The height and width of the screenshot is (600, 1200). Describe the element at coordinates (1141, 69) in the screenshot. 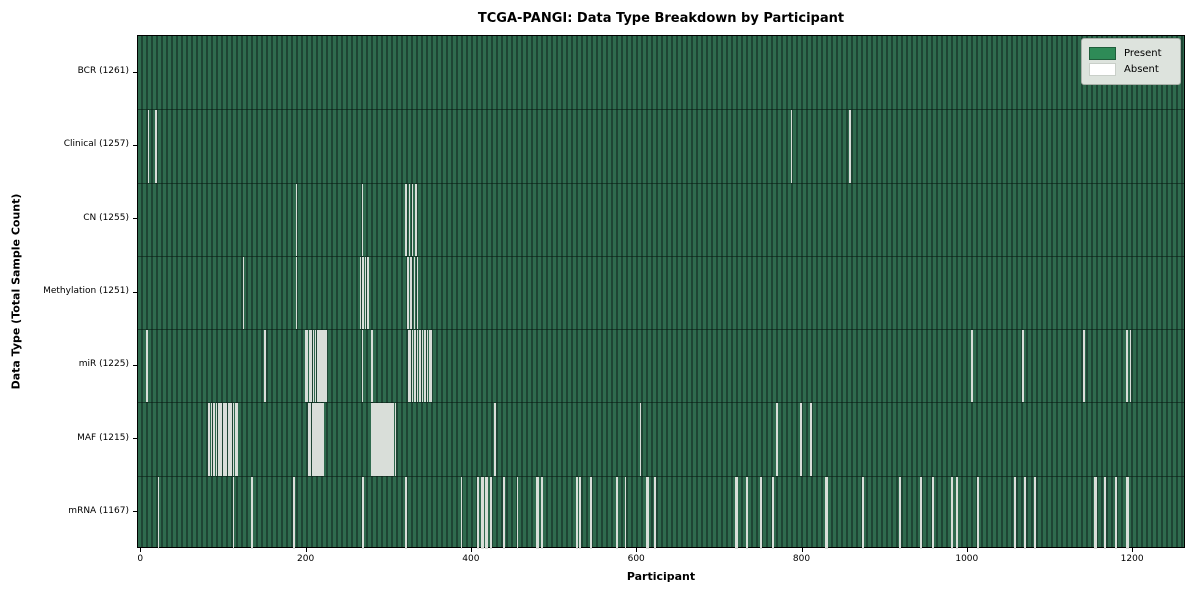

I see `legend-label: Absent` at that location.